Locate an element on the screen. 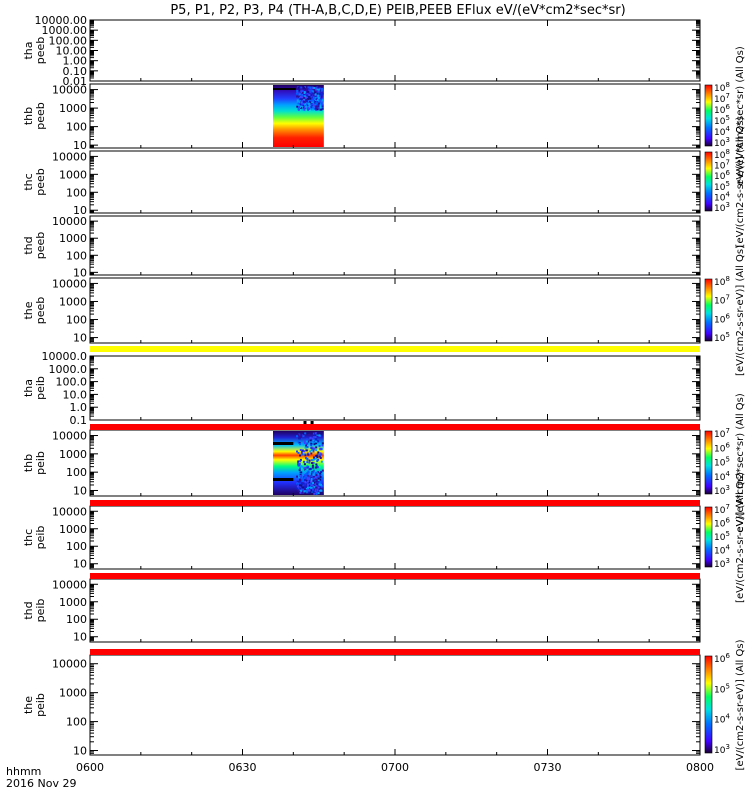  panel-label-probe: the is located at coordinates (28, 705).